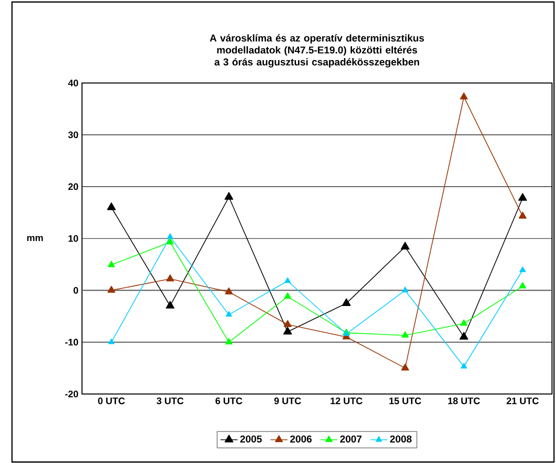  What do you see at coordinates (464, 401) in the screenshot?
I see `x-tick-label: 18 UTC` at bounding box center [464, 401].